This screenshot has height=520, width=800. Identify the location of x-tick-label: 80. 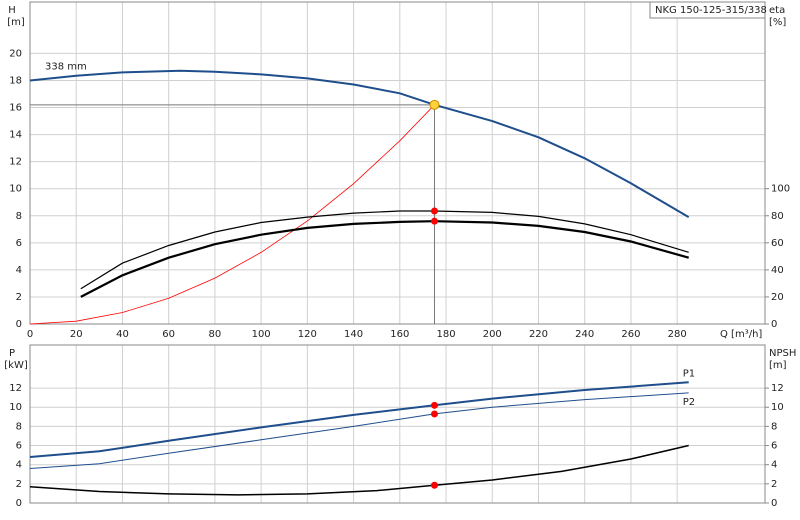
(215, 334).